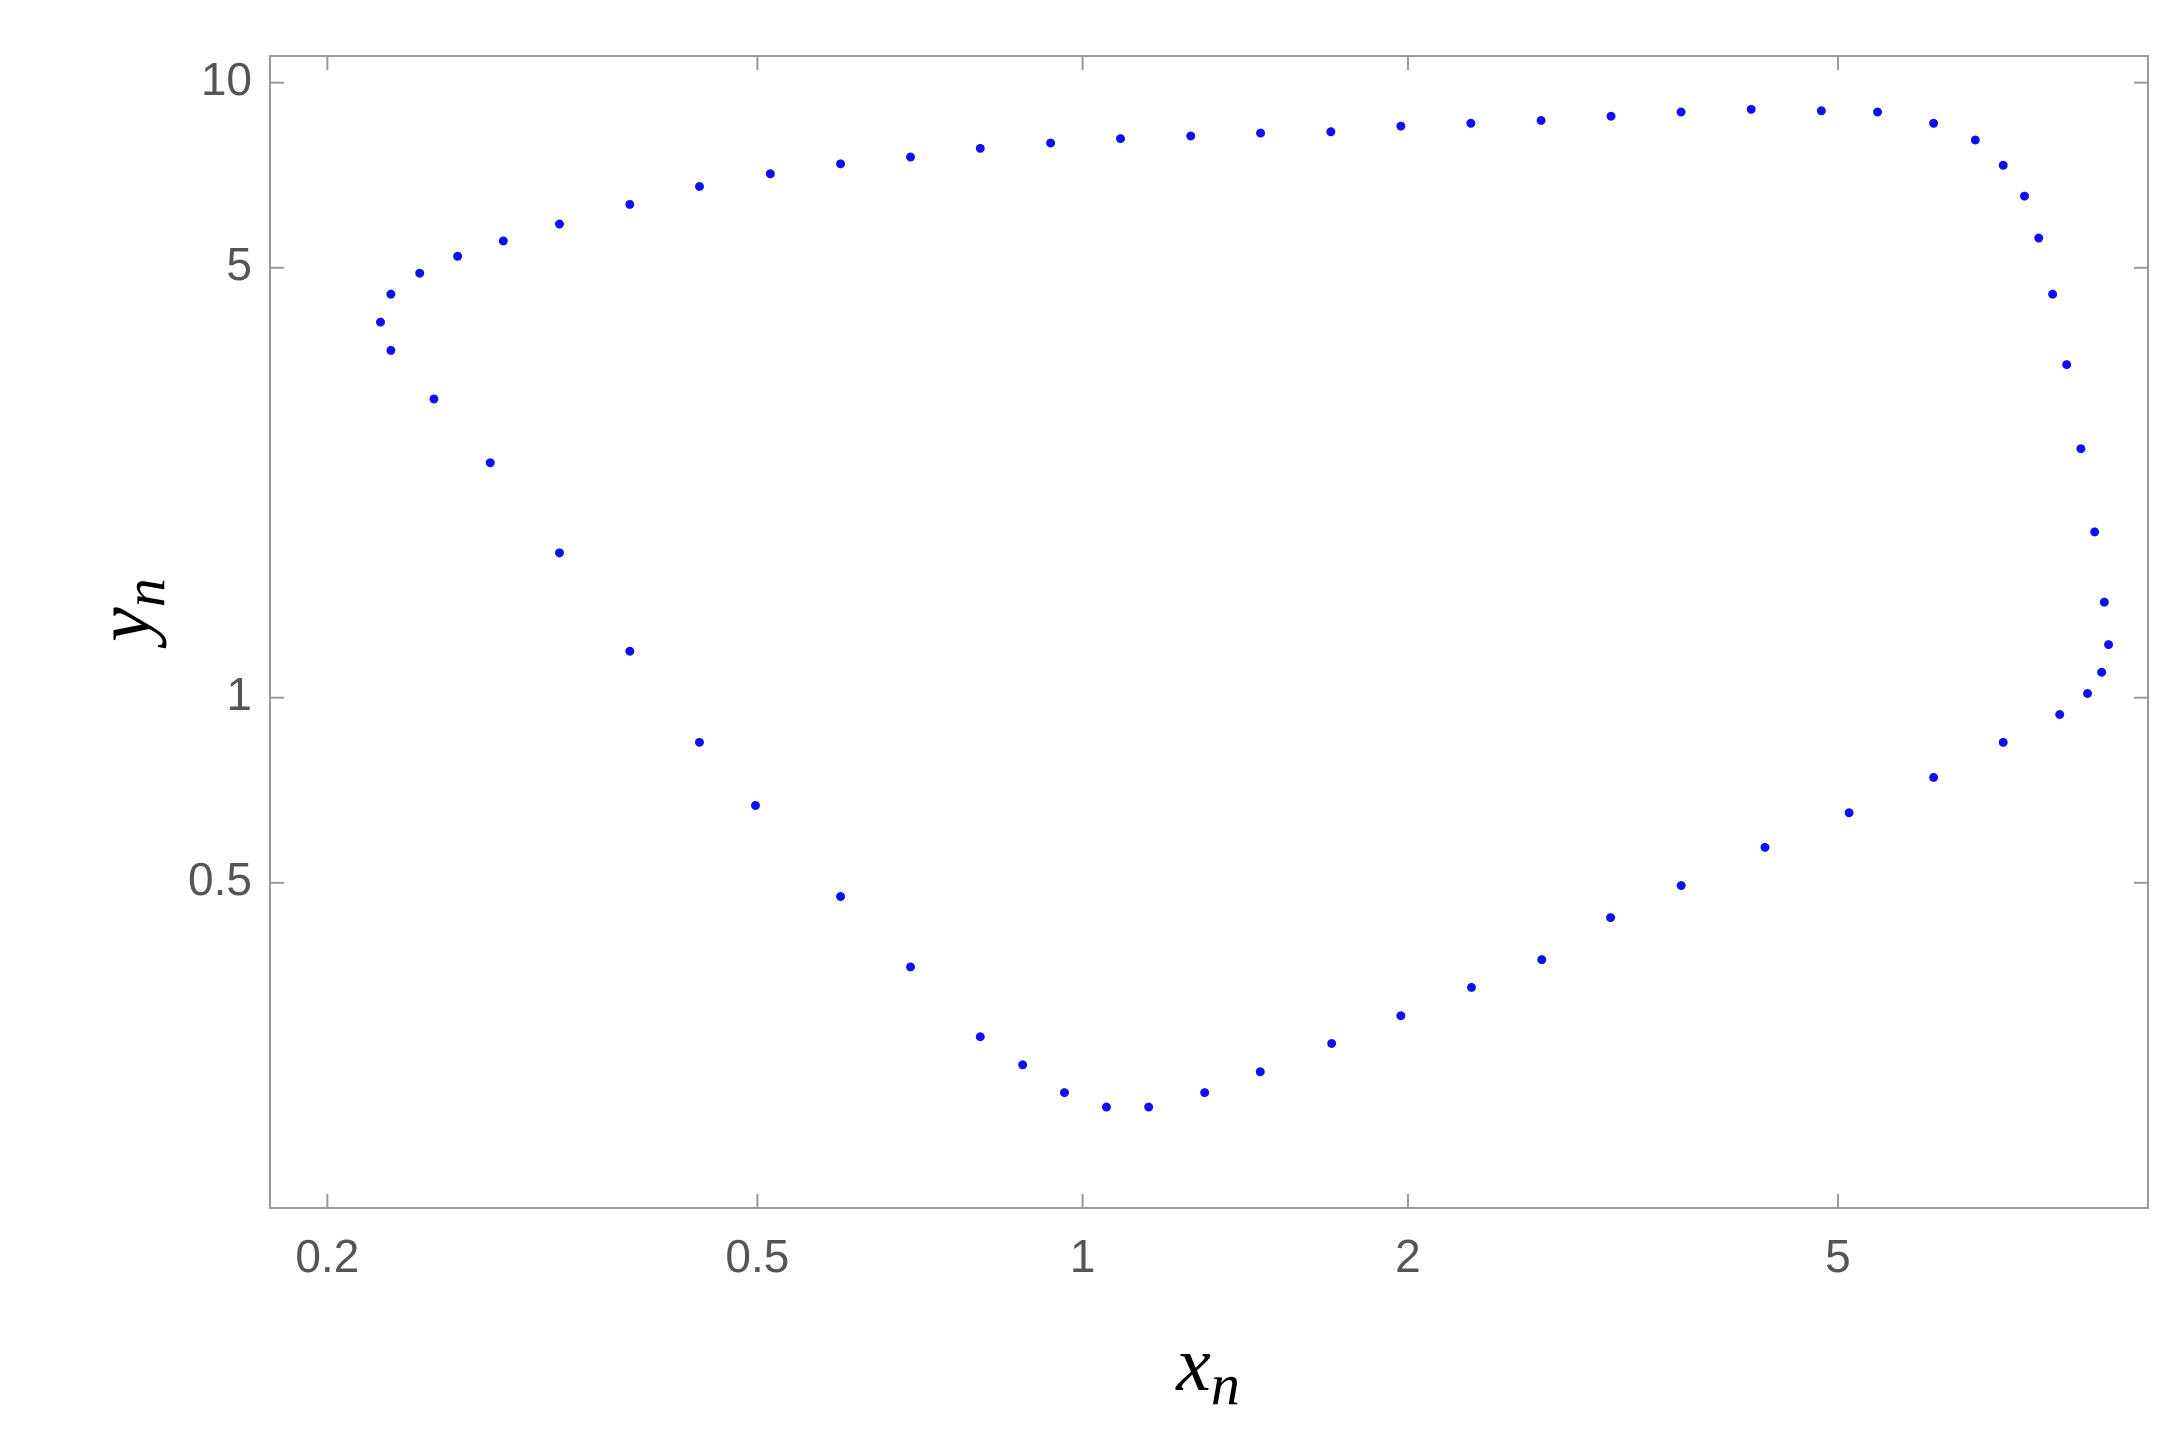 This screenshot has height=1431, width=2165. I want to click on y-tick-label: 10, so click(226, 79).